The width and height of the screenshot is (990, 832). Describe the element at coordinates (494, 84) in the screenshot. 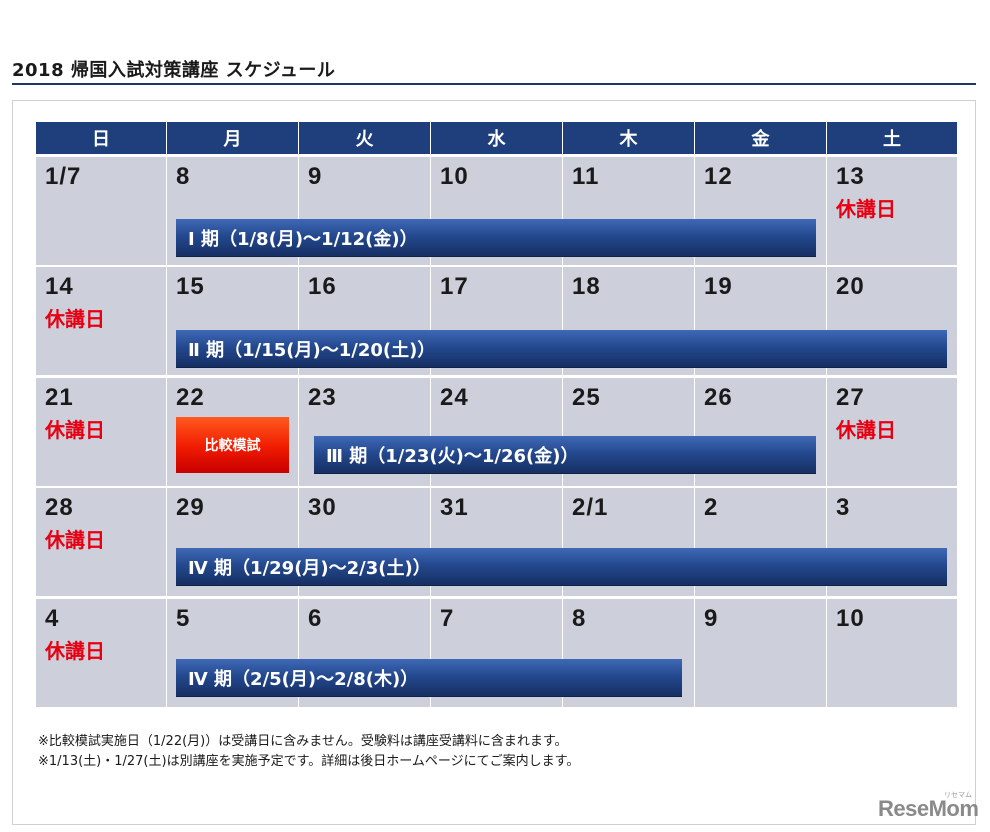

I see `title-divider` at that location.